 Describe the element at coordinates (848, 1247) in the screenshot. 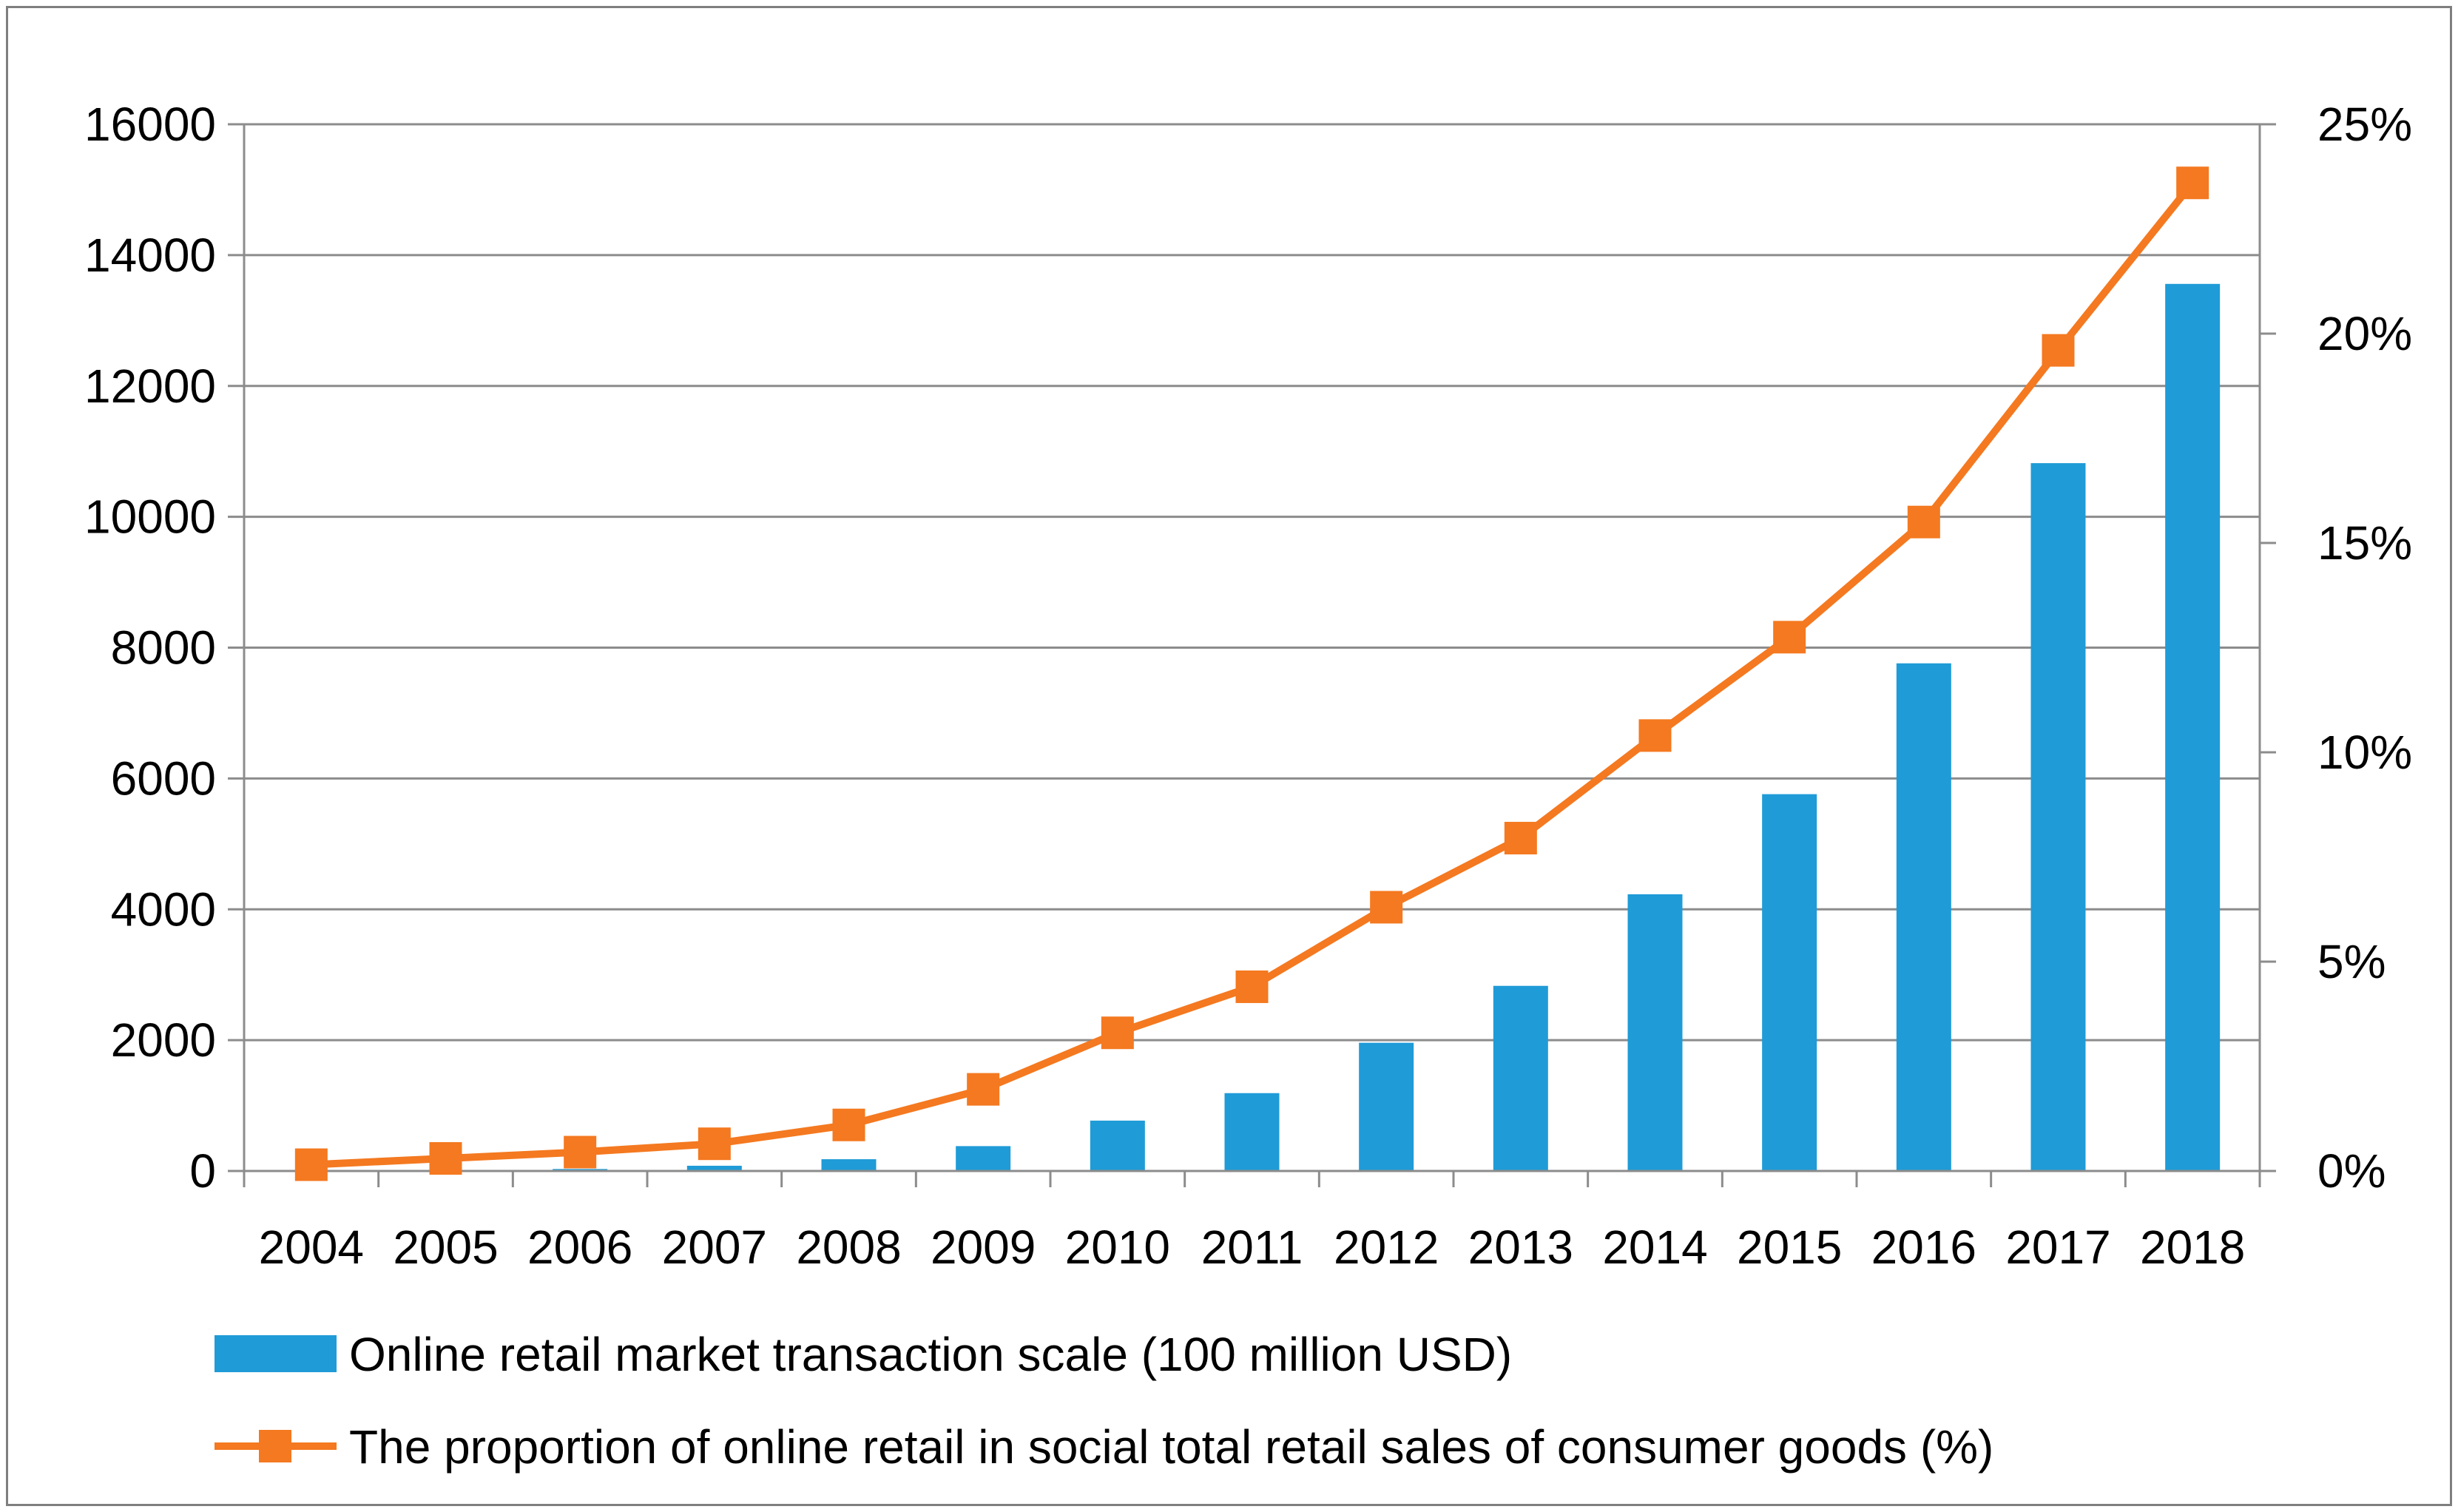

I see `x-axis-tick-label: 2008` at that location.